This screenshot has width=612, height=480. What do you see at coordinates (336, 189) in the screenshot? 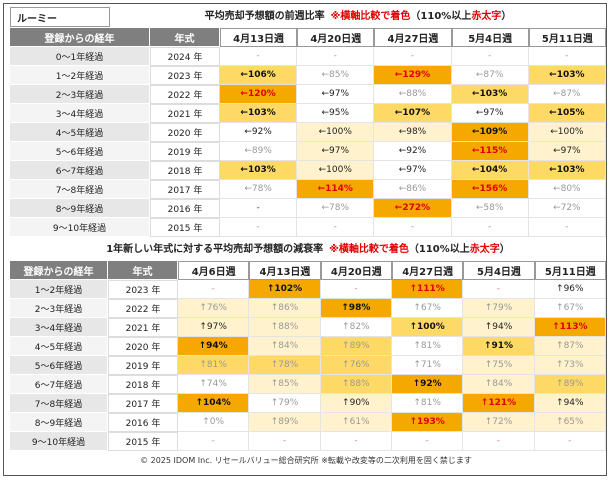
I see `data-cell: ←114%` at bounding box center [336, 189].